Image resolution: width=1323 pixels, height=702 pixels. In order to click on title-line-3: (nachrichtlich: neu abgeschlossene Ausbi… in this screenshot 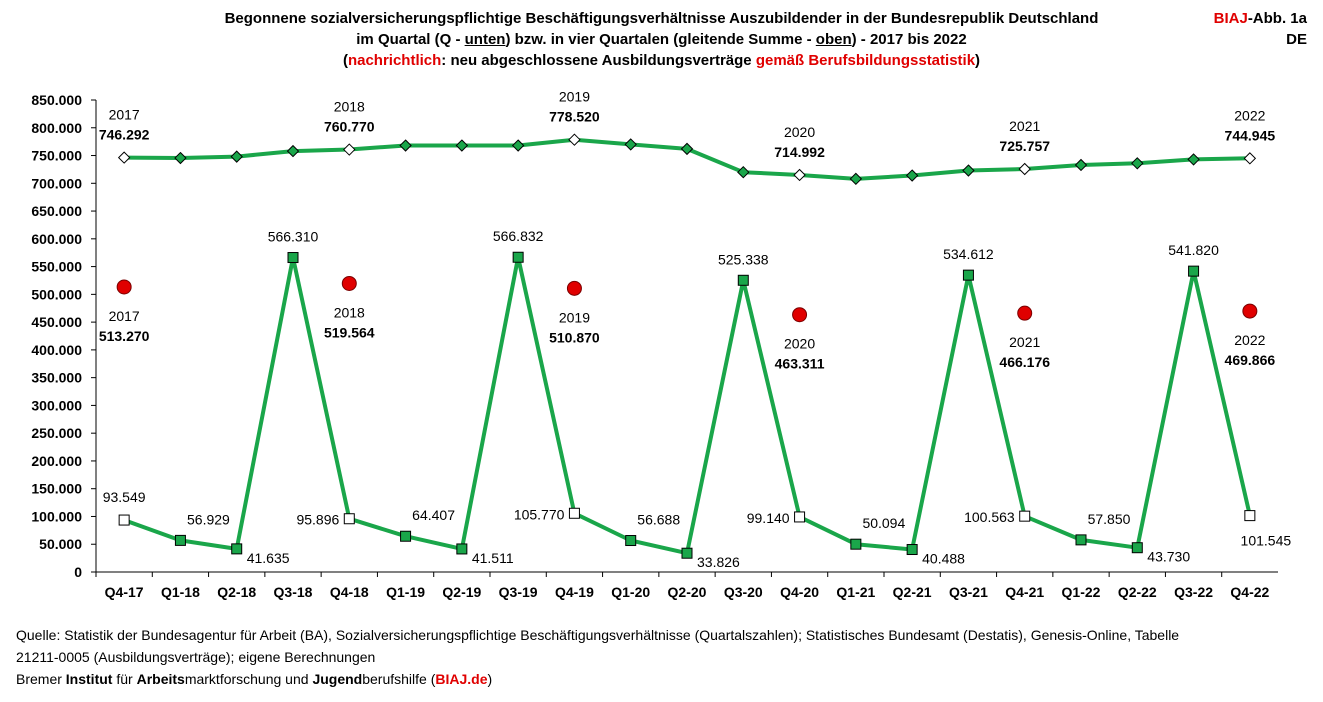, I will do `click(661, 60)`.